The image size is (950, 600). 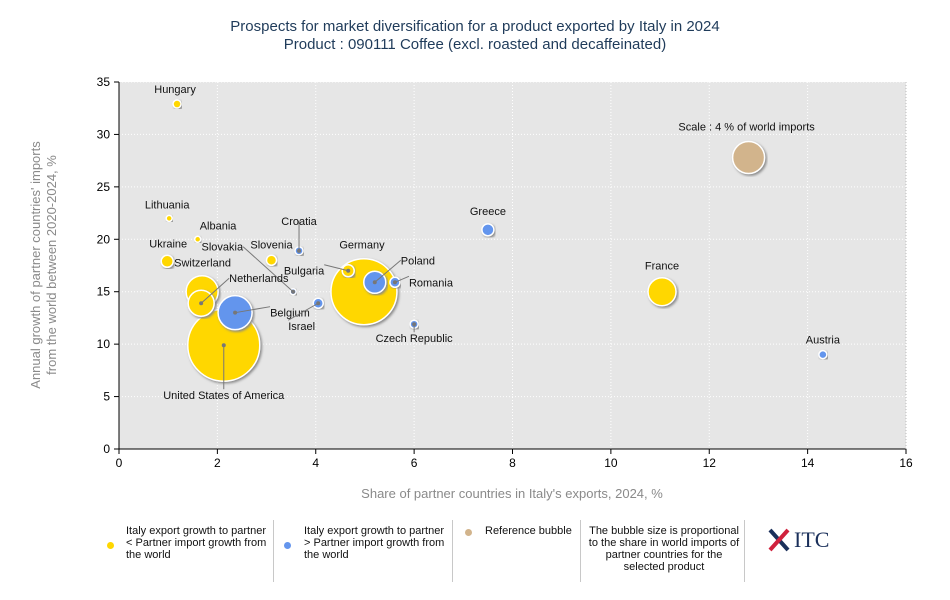 What do you see at coordinates (104, 134) in the screenshot?
I see `y-tick-label: 30` at bounding box center [104, 134].